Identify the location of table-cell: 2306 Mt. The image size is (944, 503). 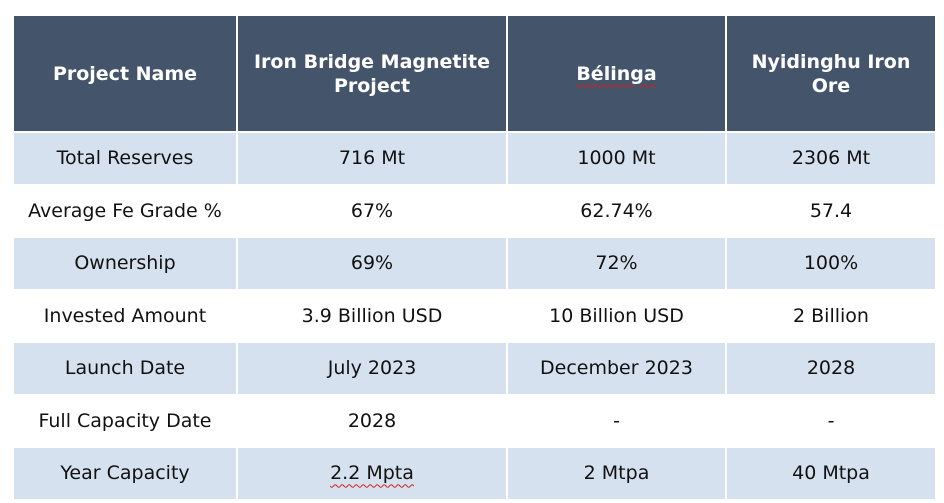
(831, 158).